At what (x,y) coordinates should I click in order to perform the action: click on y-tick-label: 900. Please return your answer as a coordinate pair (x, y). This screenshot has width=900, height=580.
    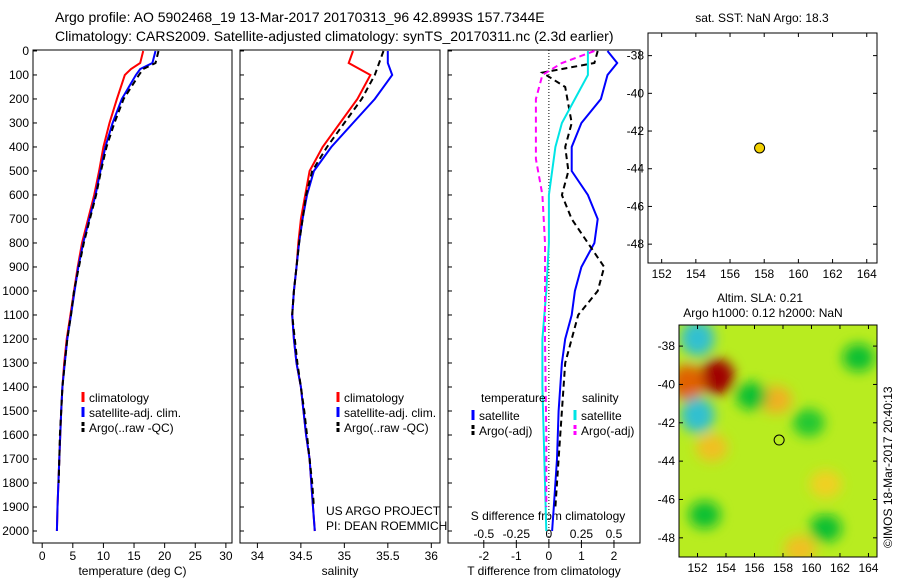
    Looking at the image, I should click on (19, 267).